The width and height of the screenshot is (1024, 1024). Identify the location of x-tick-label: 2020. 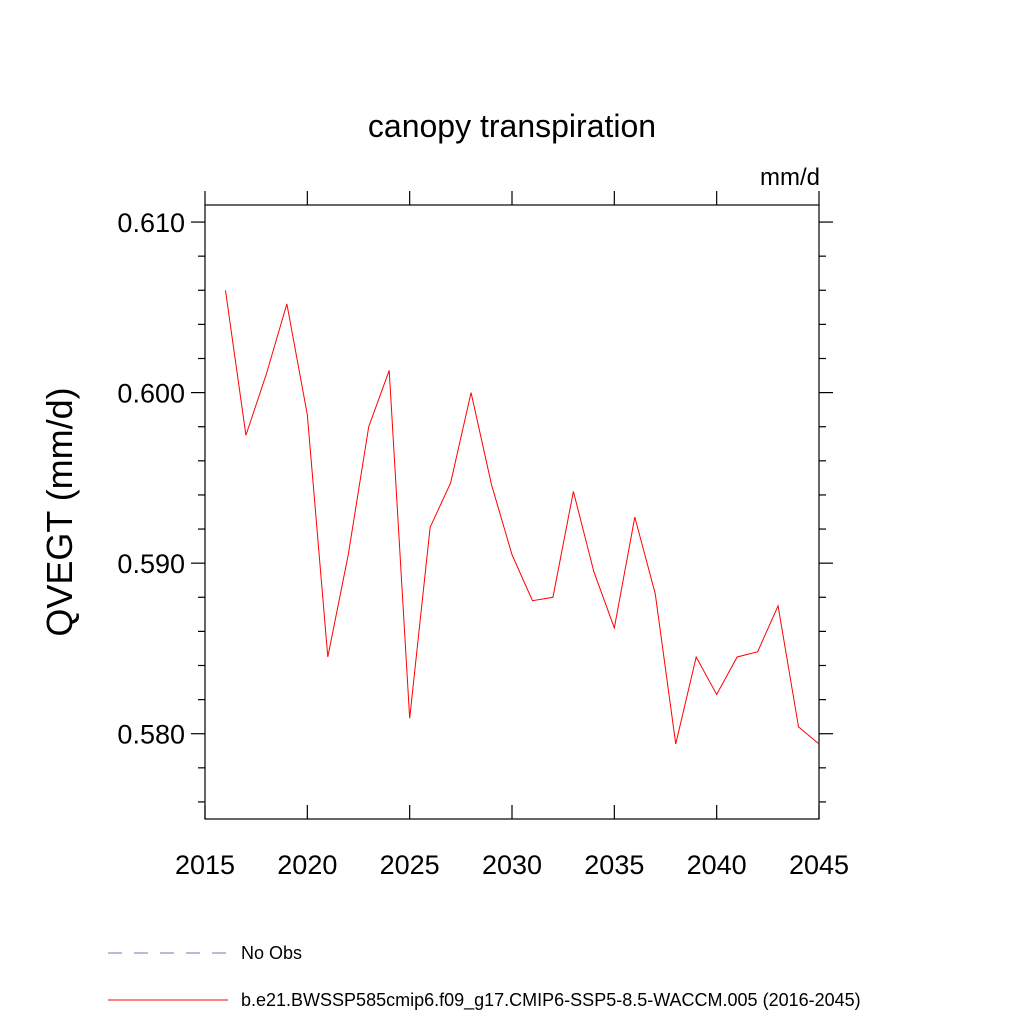
(307, 865).